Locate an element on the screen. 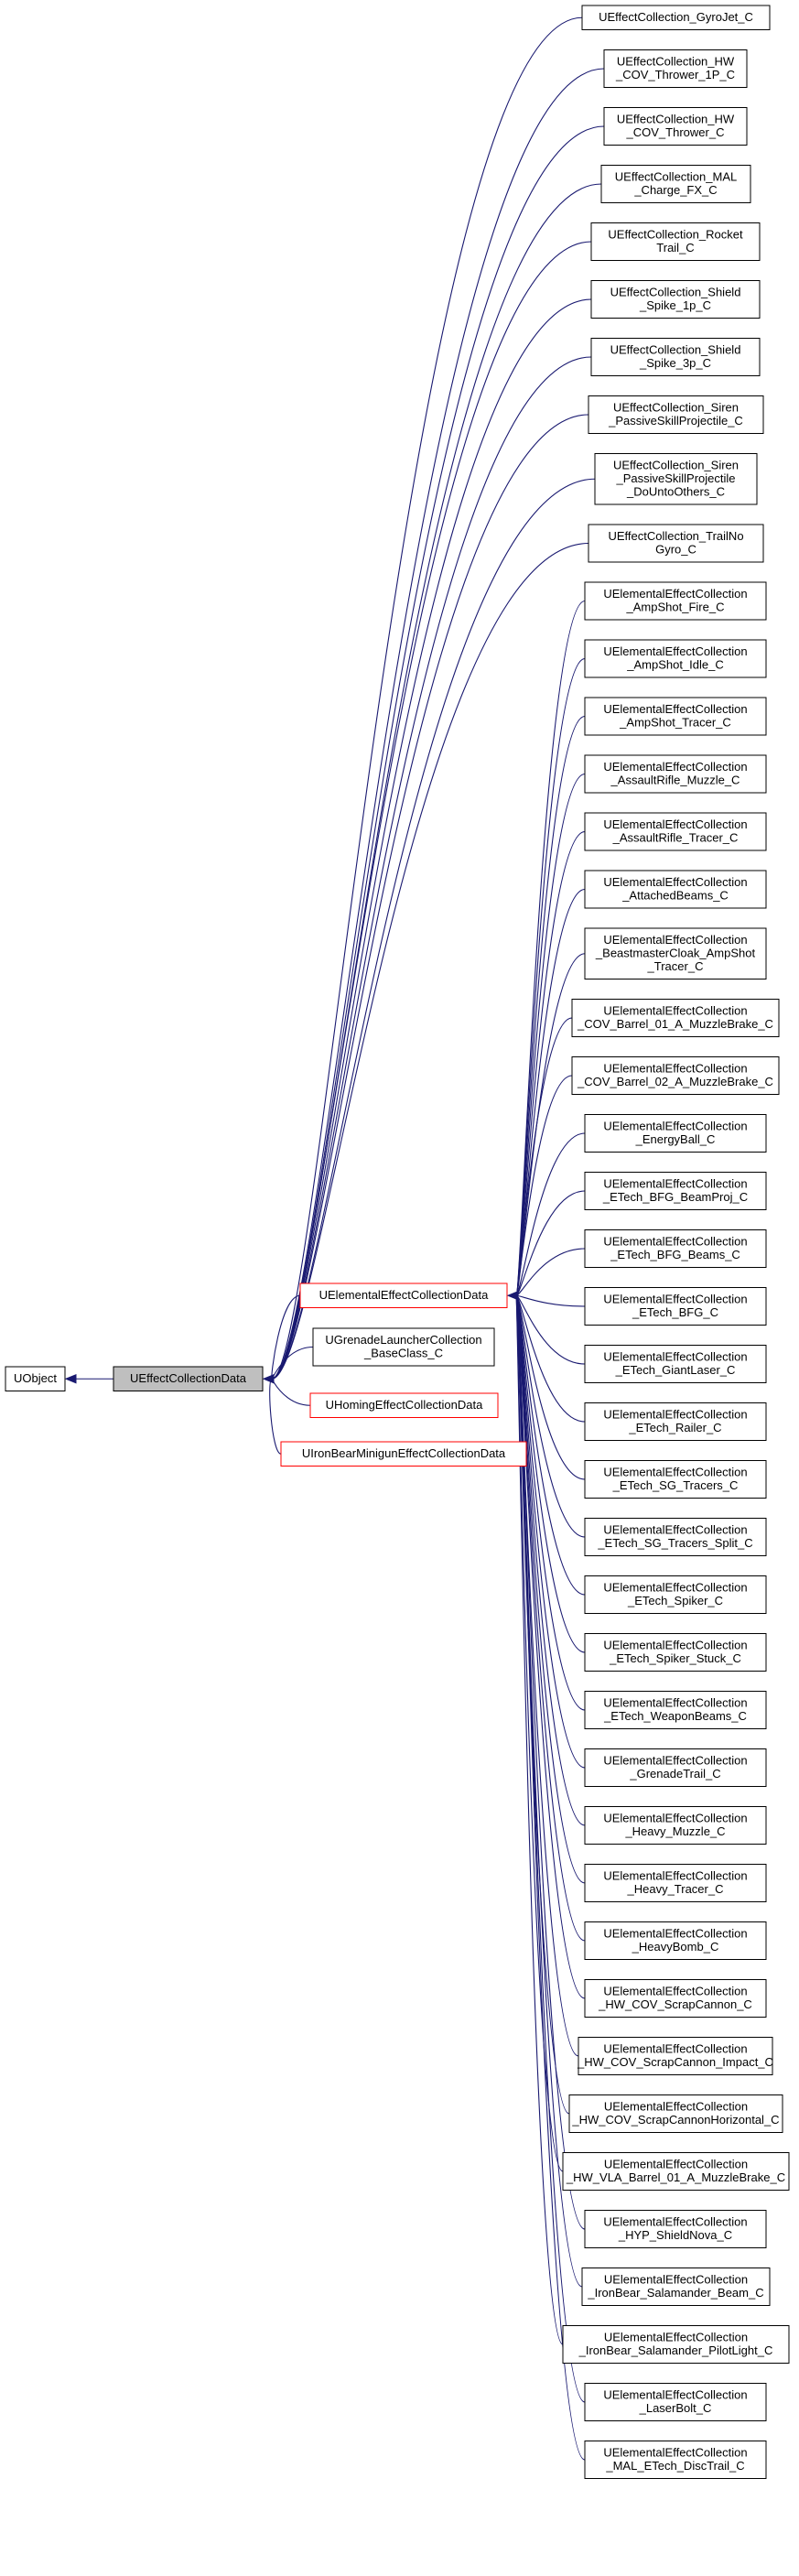 The height and width of the screenshot is (2576, 799). class-node-uelementaleffectcollection-etech-spiker-stuck-c-label: UElementalEffectCollection is located at coordinates (675, 1646).